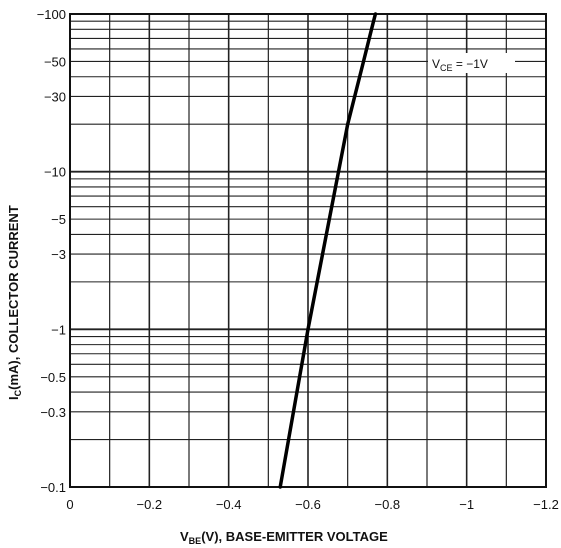 This screenshot has height=548, width=561. Describe the element at coordinates (308, 504) in the screenshot. I see `x-tick-label: −0.6` at that location.